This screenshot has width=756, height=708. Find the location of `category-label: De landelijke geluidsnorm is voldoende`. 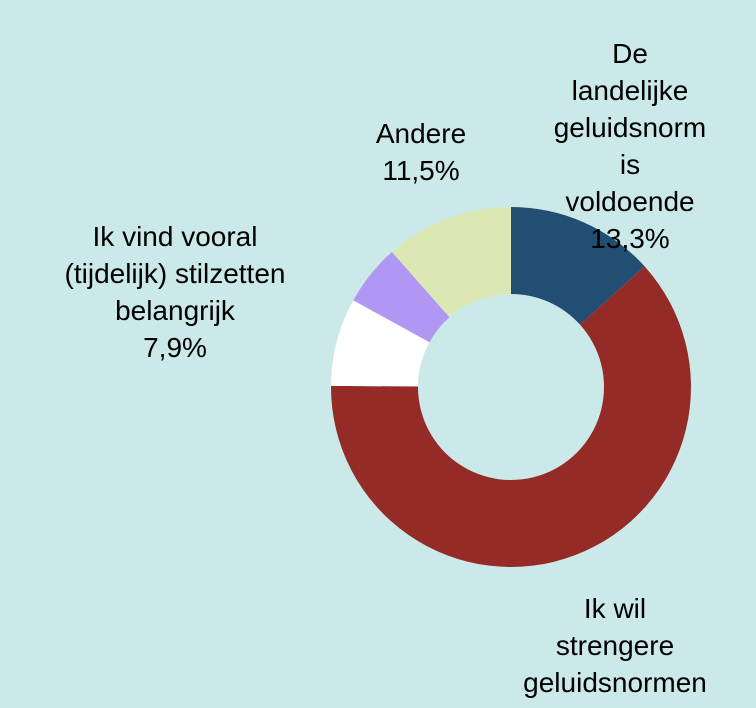

category-label: De landelijke geluidsnorm is voldoende is located at coordinates (630, 127).